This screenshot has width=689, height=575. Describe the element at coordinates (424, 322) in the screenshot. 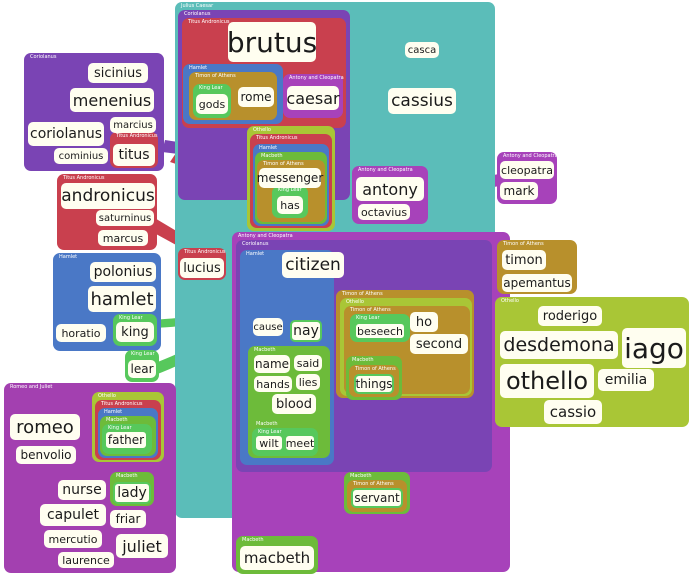

I see `word-ho: ho` at that location.